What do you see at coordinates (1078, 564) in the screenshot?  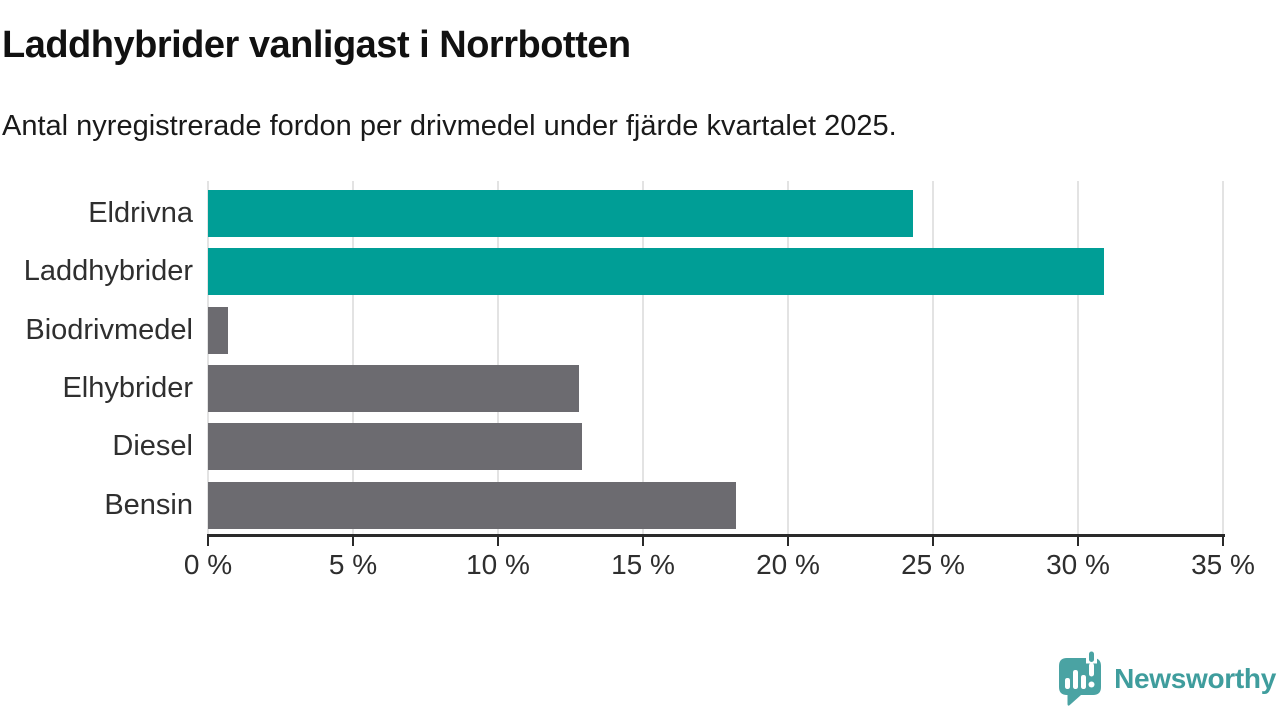 I see `x-axis-tick-label-30: 30 %` at bounding box center [1078, 564].